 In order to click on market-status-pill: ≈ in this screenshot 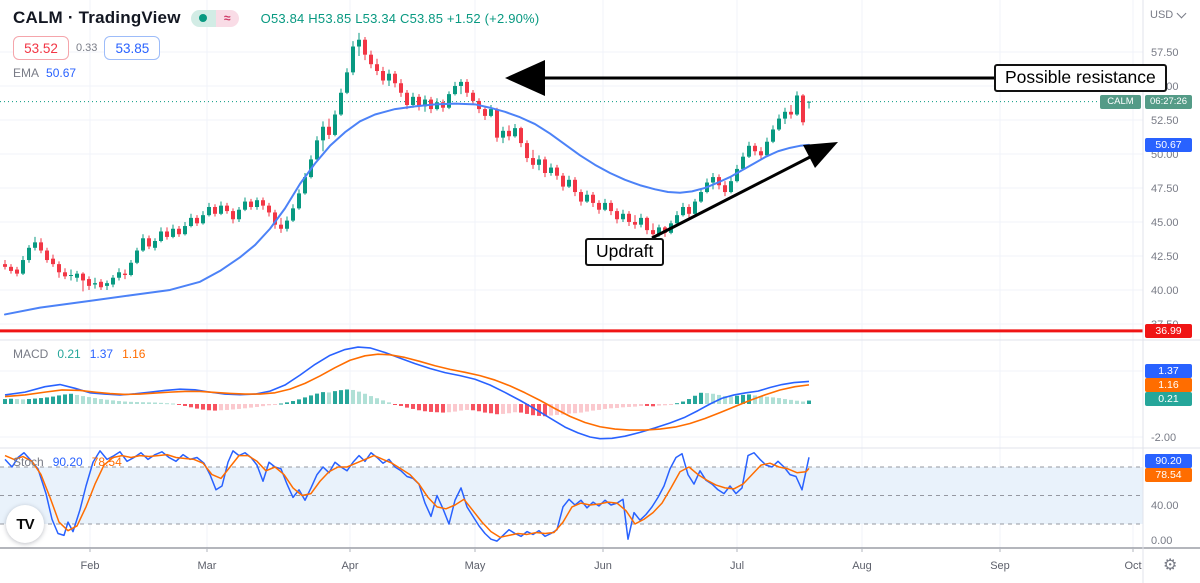, I will do `click(214, 18)`.